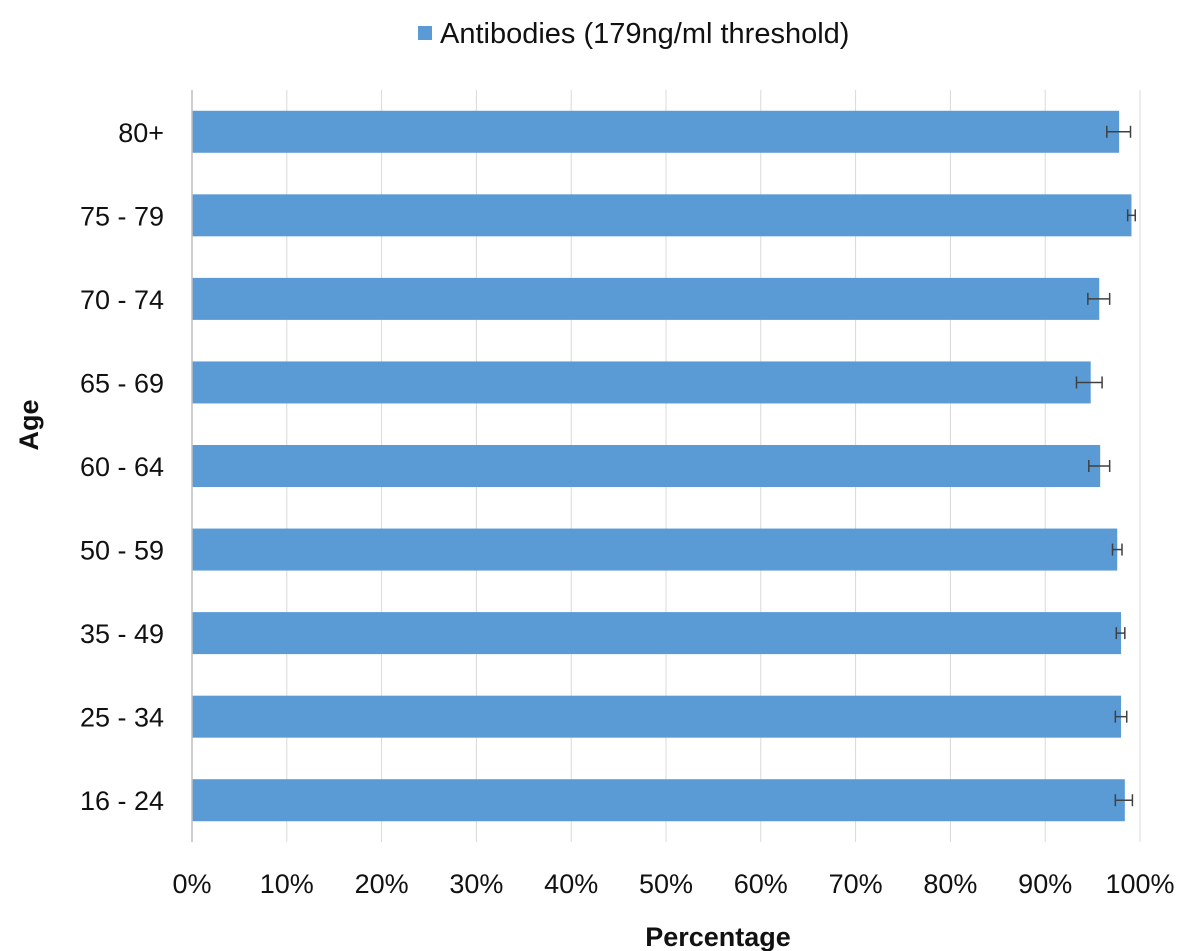 The image size is (1186, 951). Describe the element at coordinates (122, 634) in the screenshot. I see `y-tick-label: 35 - 49` at that location.